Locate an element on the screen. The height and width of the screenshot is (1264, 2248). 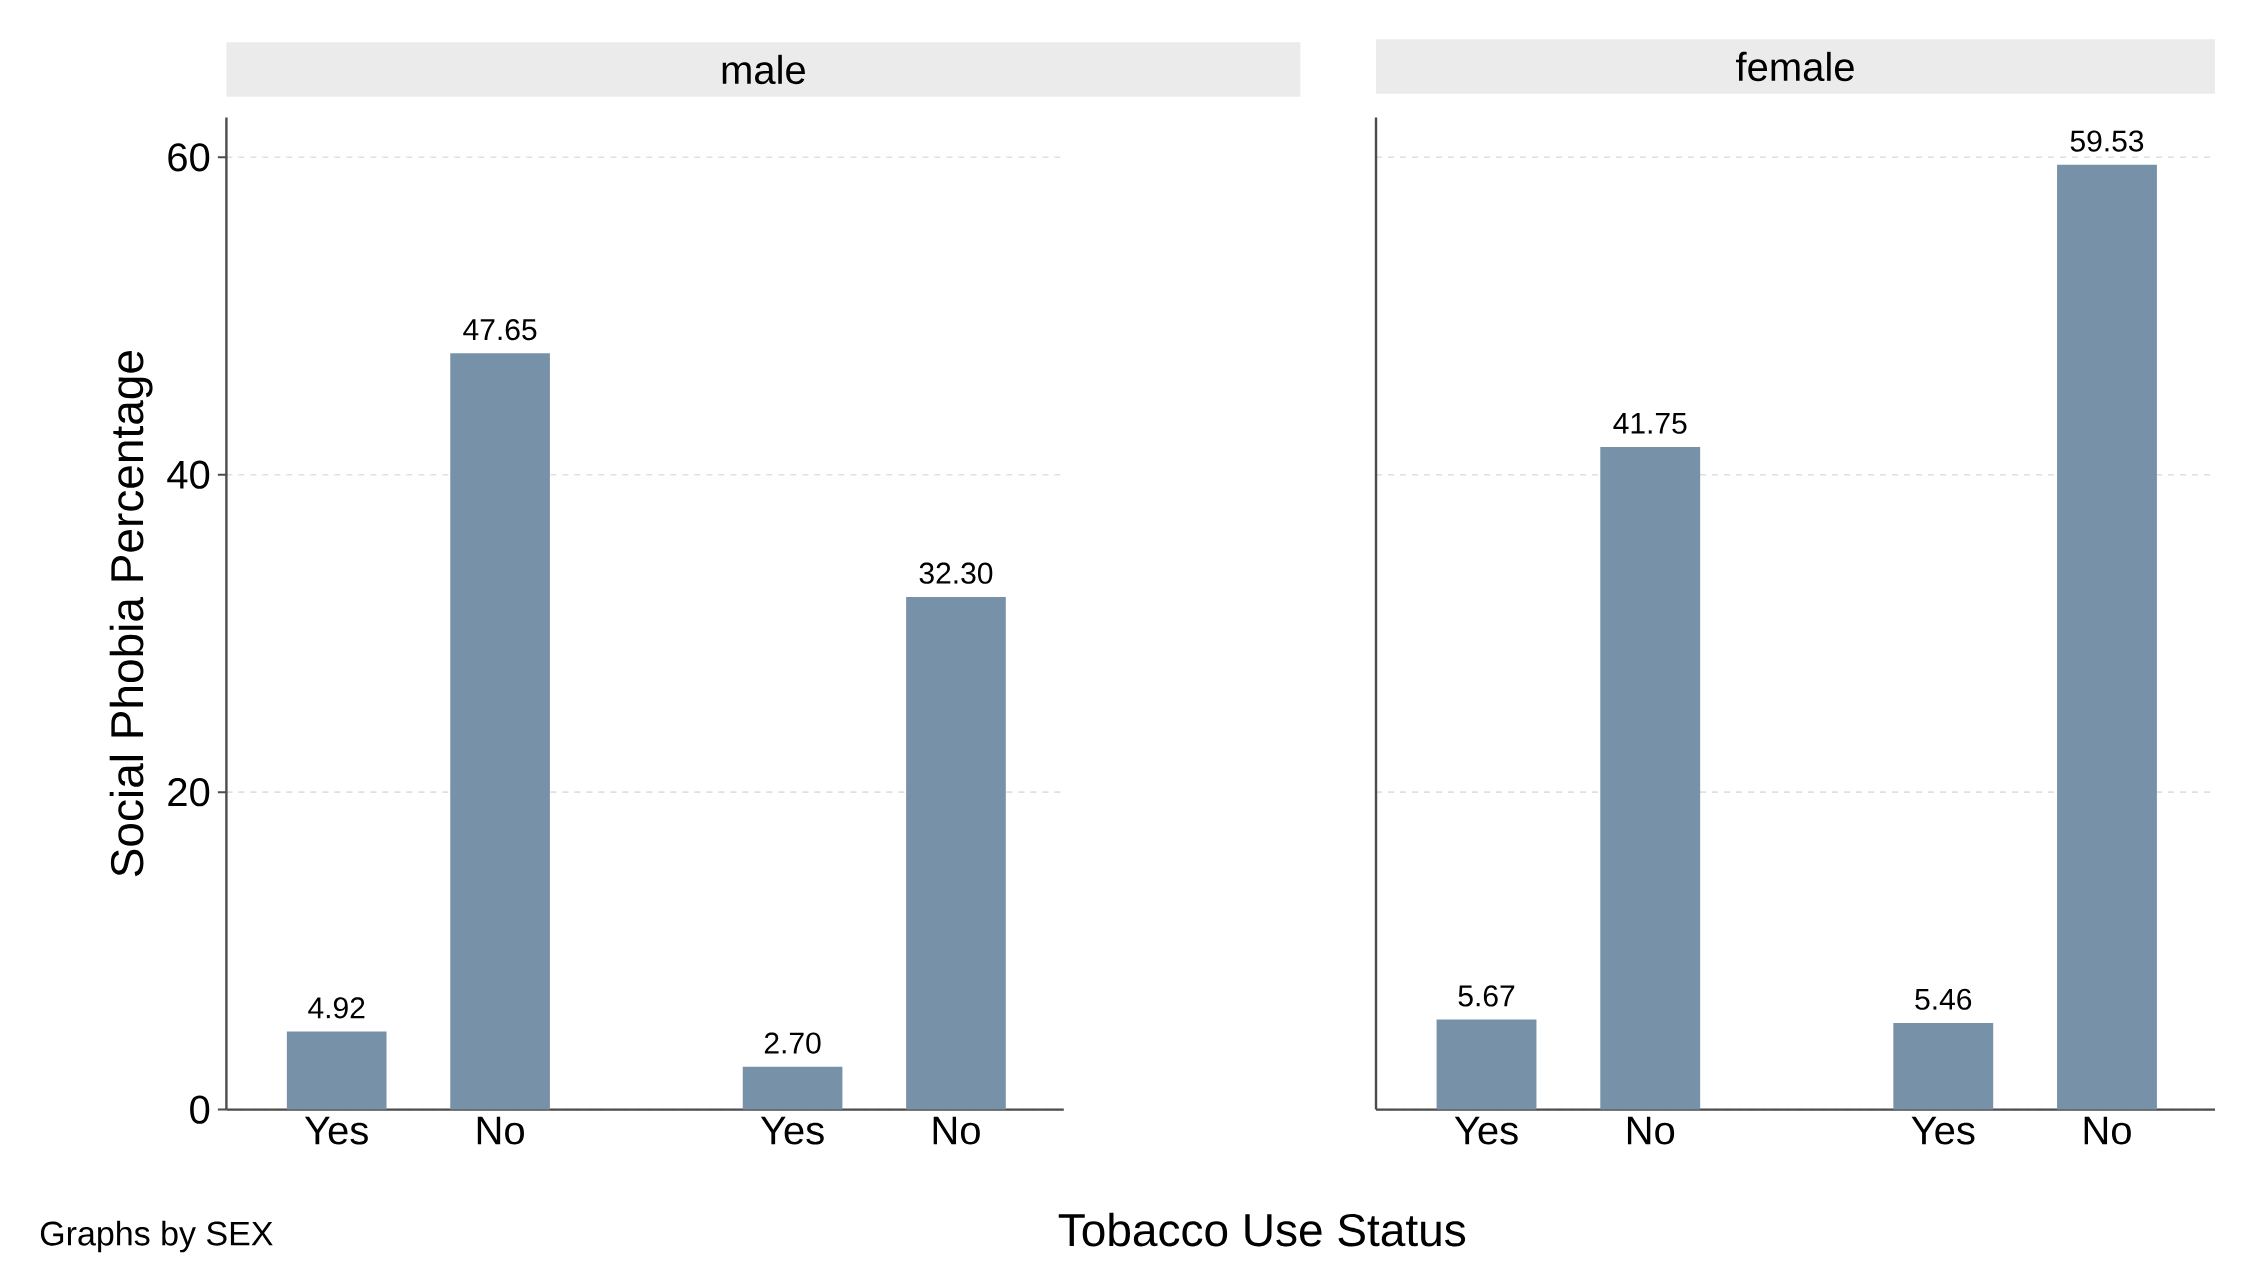
data-label: 32.30 is located at coordinates (956, 573).